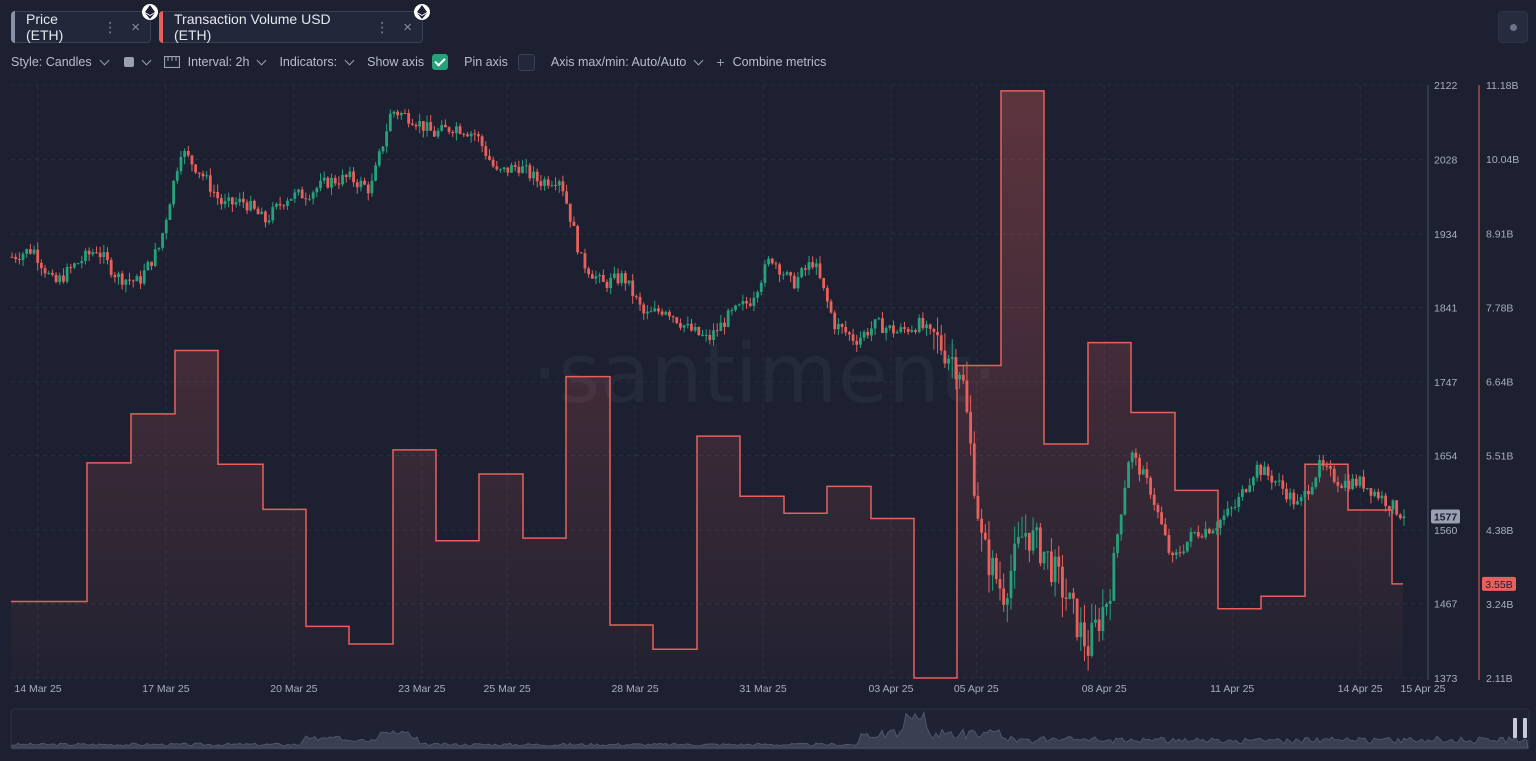  Describe the element at coordinates (526, 62) in the screenshot. I see `checkbox-unchecked-icon` at that location.